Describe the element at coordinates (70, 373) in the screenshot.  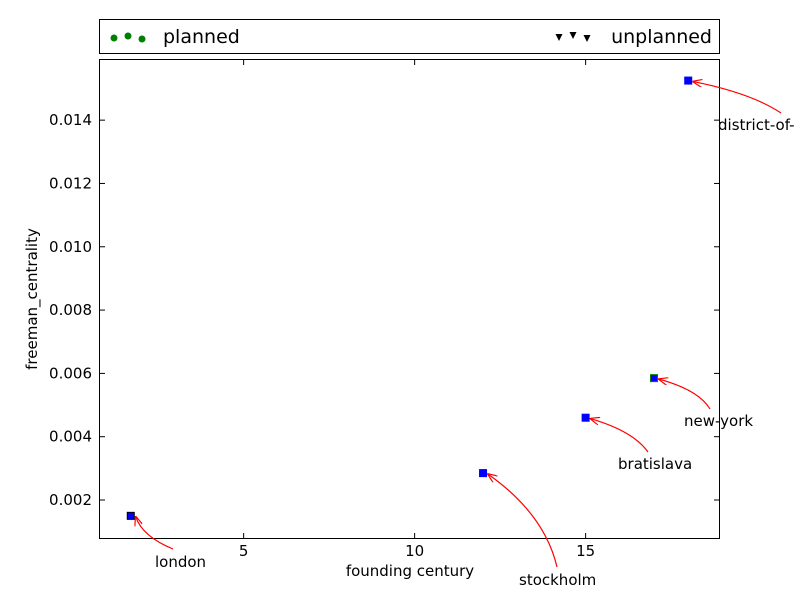
I see `y-tick-label: 0.006` at that location.